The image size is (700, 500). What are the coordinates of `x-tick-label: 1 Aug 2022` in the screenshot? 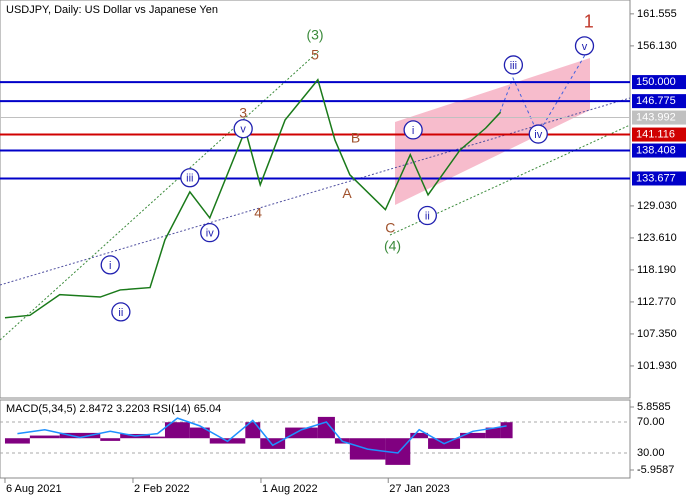 It's located at (290, 489).